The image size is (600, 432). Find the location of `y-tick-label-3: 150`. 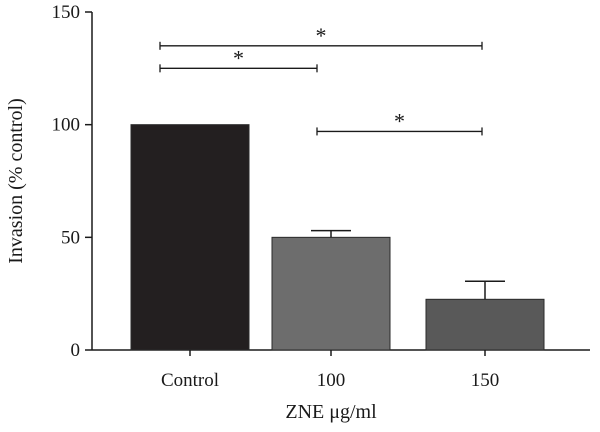

y-tick-label-3: 150 is located at coordinates (66, 12).